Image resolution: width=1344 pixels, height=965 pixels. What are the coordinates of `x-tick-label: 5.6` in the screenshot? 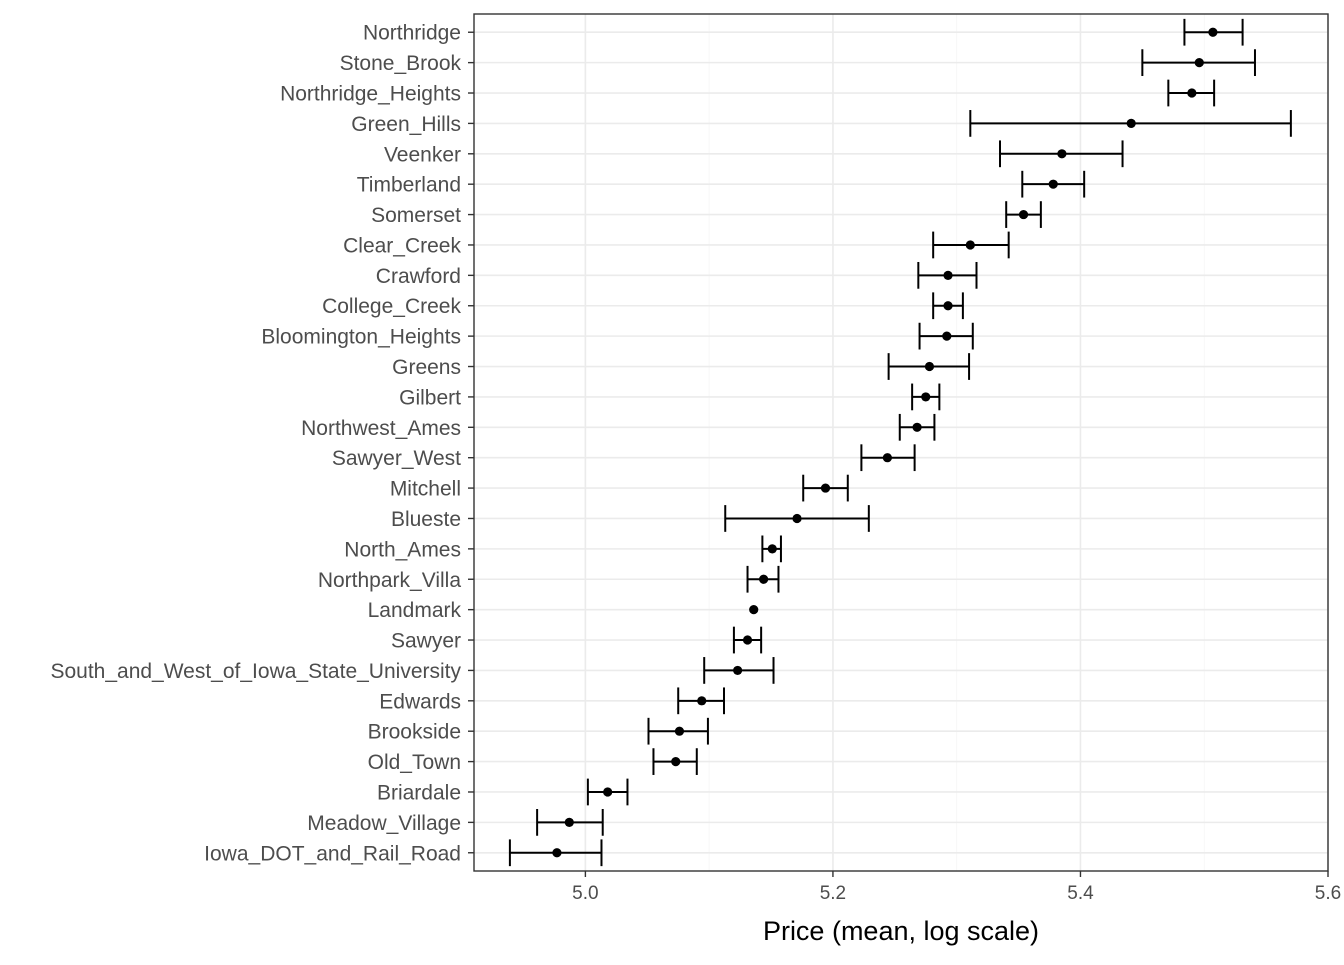 It's located at (1328, 893).